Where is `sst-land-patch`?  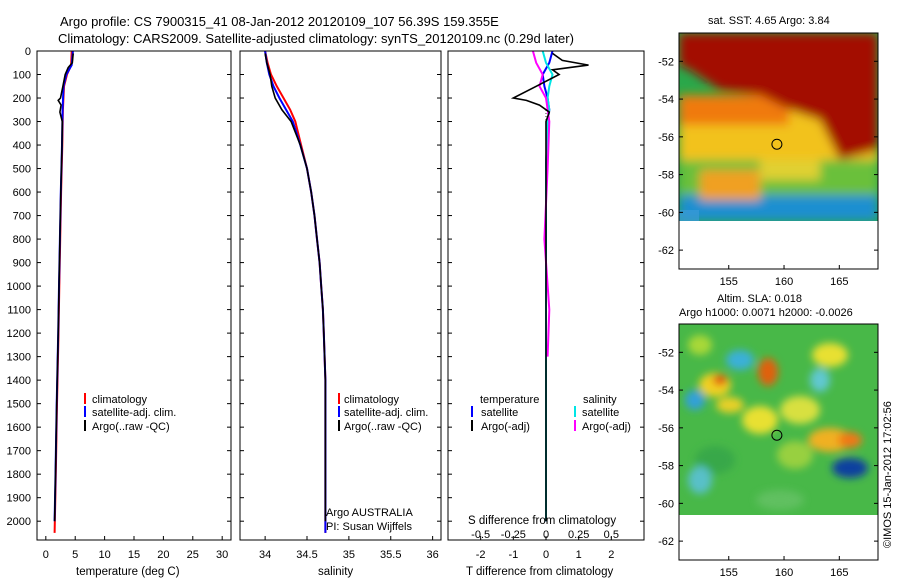
sst-land-patch is located at coordinates (689, 215).